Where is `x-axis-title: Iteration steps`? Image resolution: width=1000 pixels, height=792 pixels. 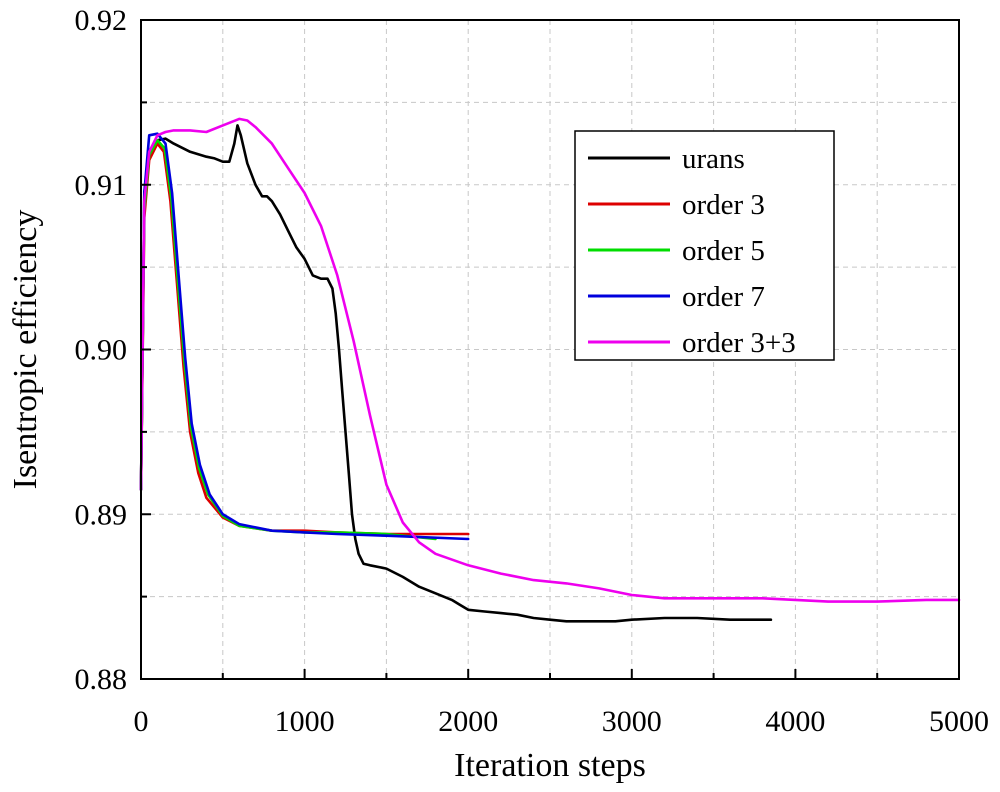
x-axis-title: Iteration steps is located at coordinates (550, 765).